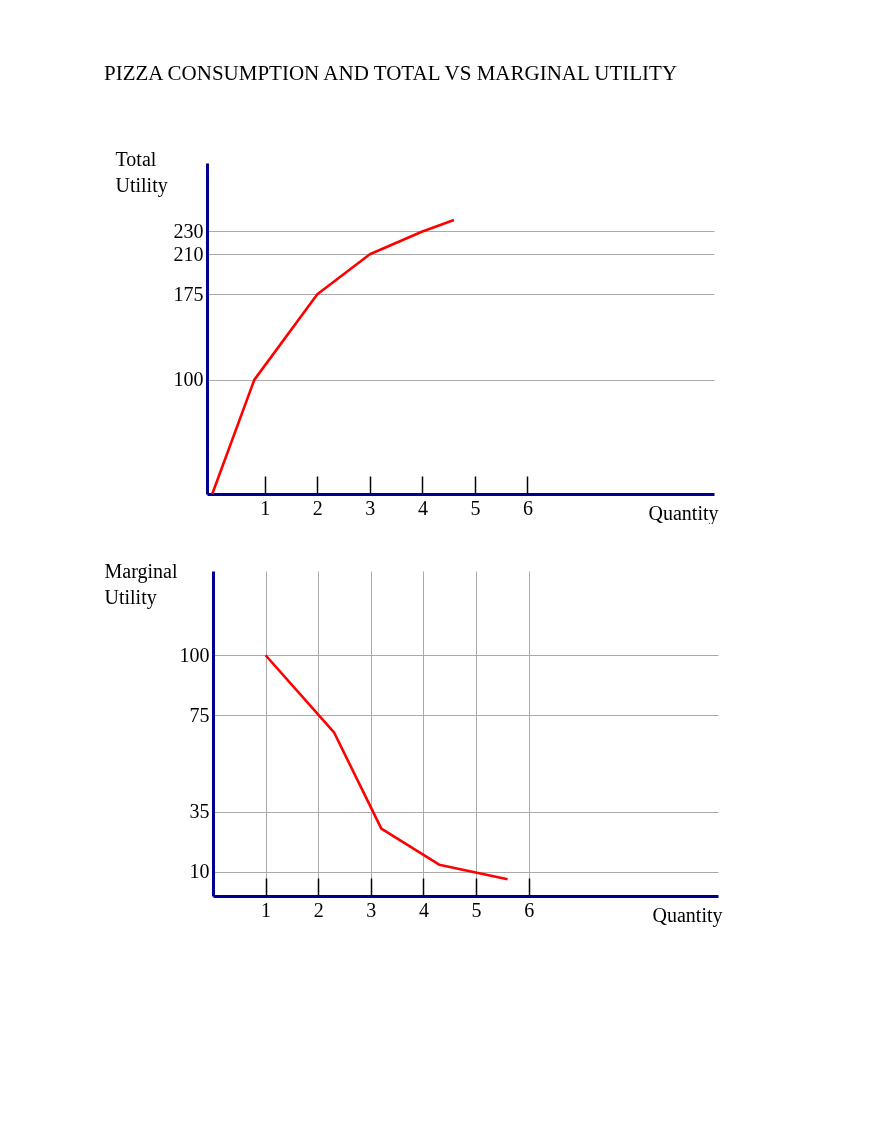 The image size is (880, 1139). I want to click on y-tick-label: 10, so click(199, 871).